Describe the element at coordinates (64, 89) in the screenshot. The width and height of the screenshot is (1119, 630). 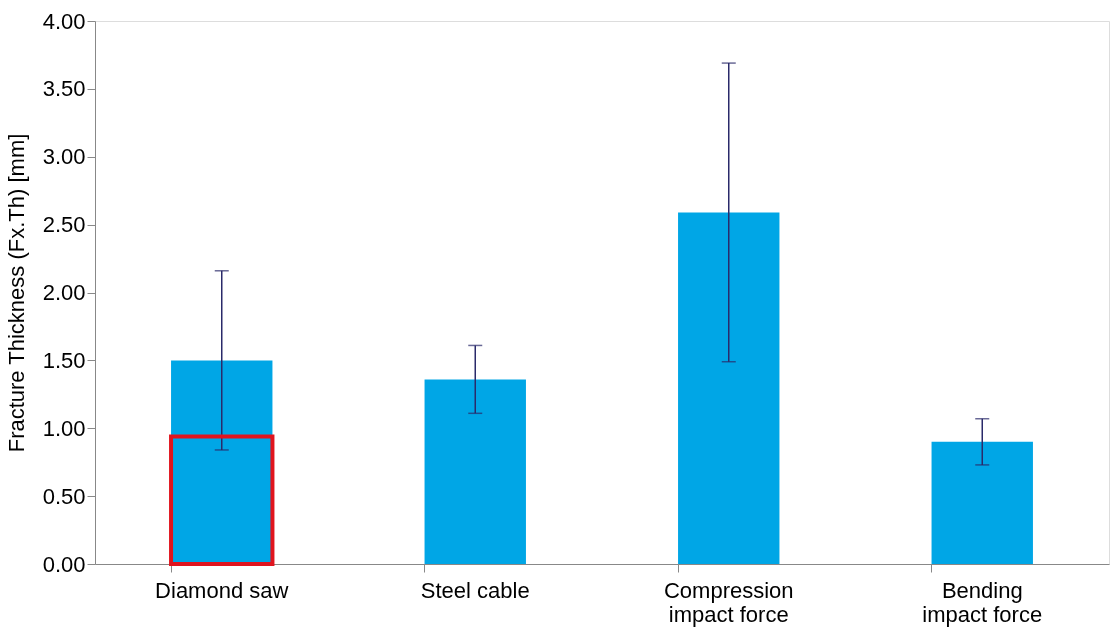
I see `y-tick-label: 3.50` at that location.